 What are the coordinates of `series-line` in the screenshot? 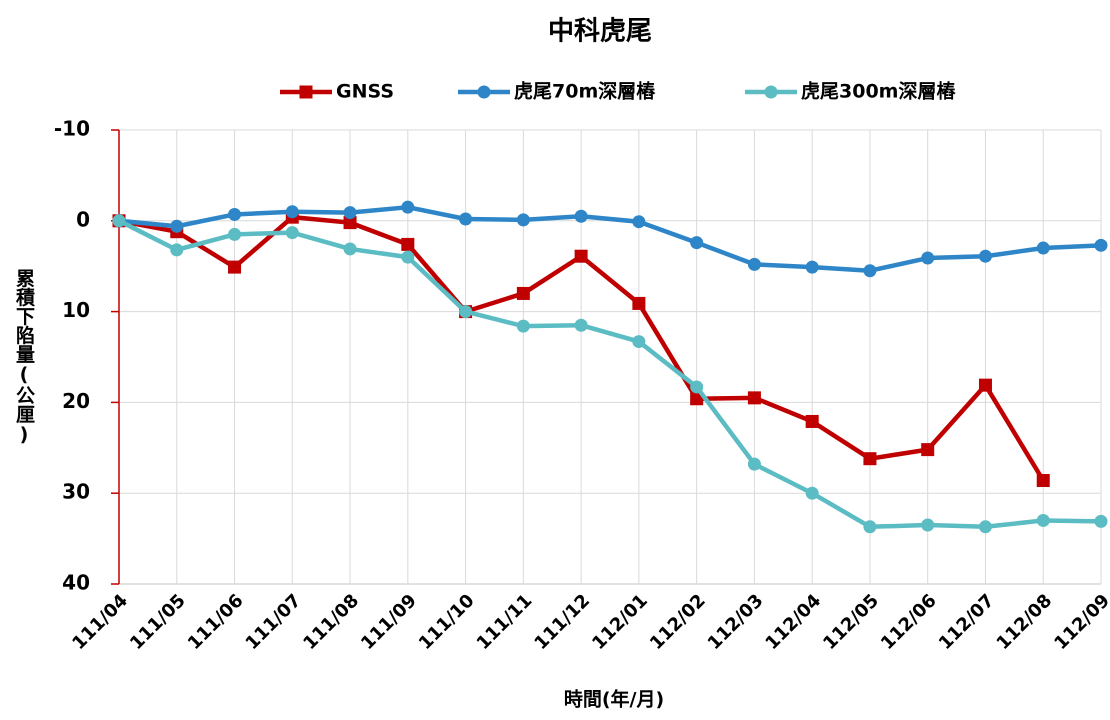 It's located at (610, 238).